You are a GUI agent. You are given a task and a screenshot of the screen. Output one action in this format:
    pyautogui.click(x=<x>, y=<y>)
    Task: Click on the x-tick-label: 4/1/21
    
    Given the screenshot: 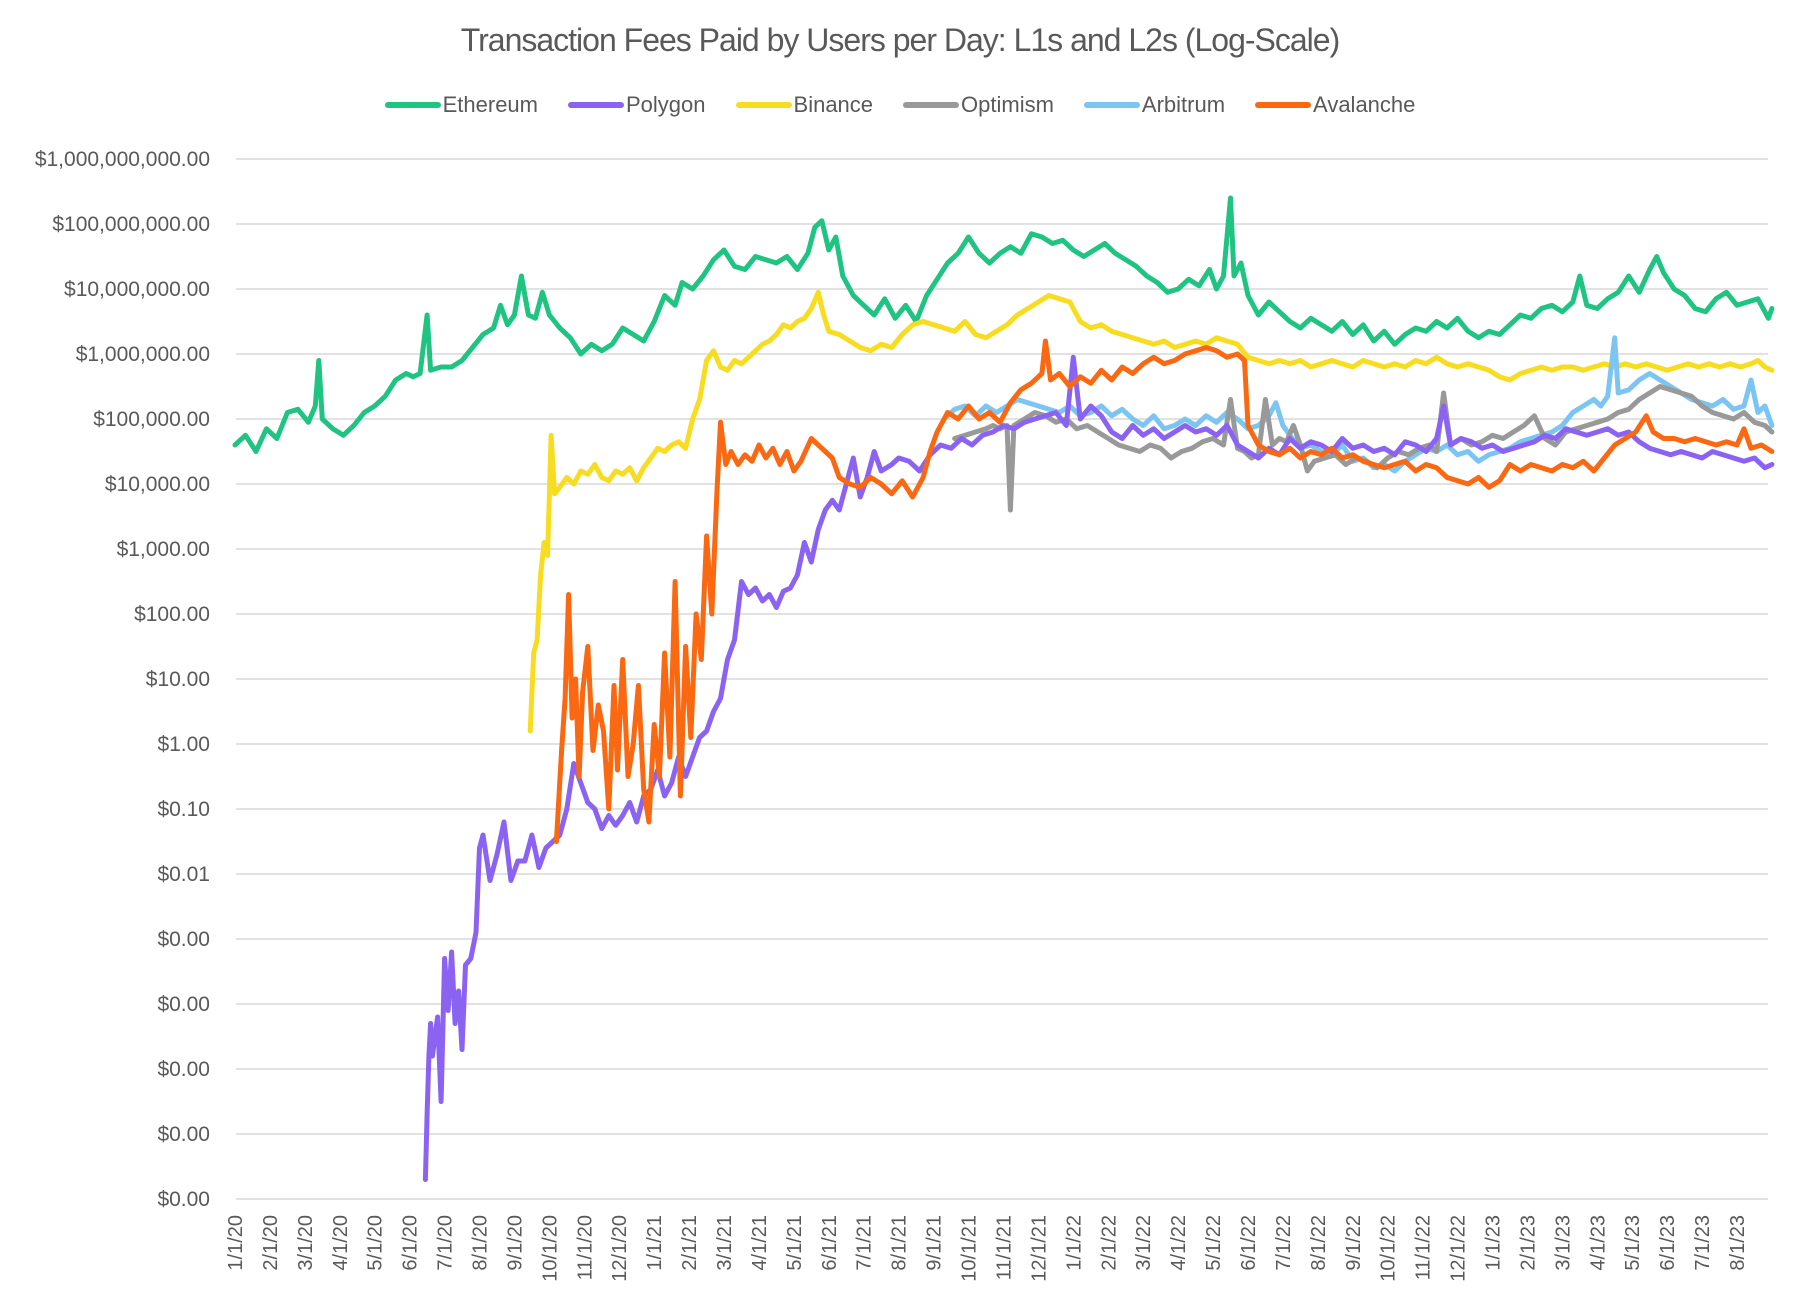 What is the action you would take?
    pyautogui.click(x=760, y=1243)
    